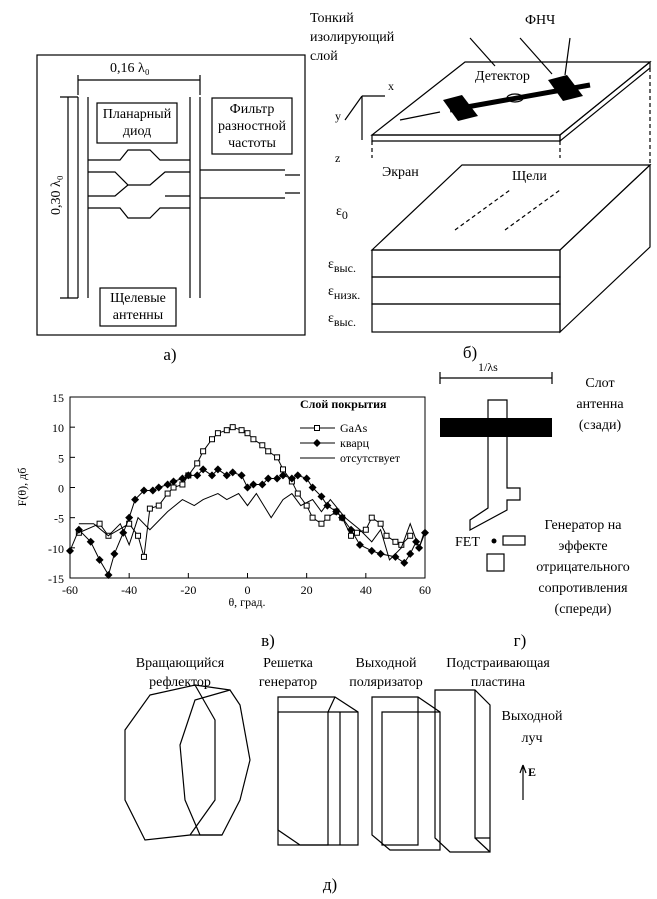 This screenshot has width=657, height=899. I want to click on line: (сзади), so click(600, 425).